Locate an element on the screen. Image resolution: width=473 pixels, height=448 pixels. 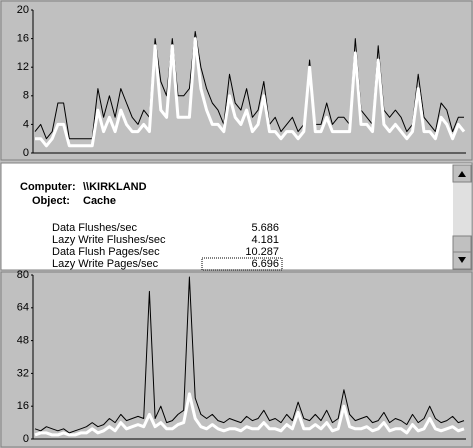
counter-name: Data Flushes/sec is located at coordinates (94, 228).